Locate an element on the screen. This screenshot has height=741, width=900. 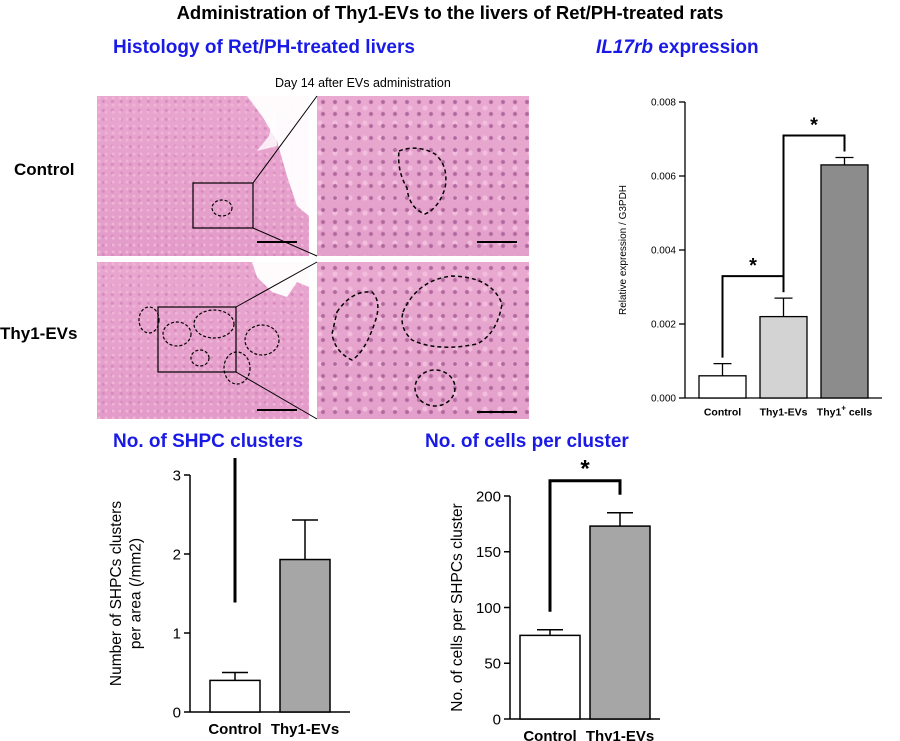
il17rb-y-tick-label: 0.004 is located at coordinates (663, 251).